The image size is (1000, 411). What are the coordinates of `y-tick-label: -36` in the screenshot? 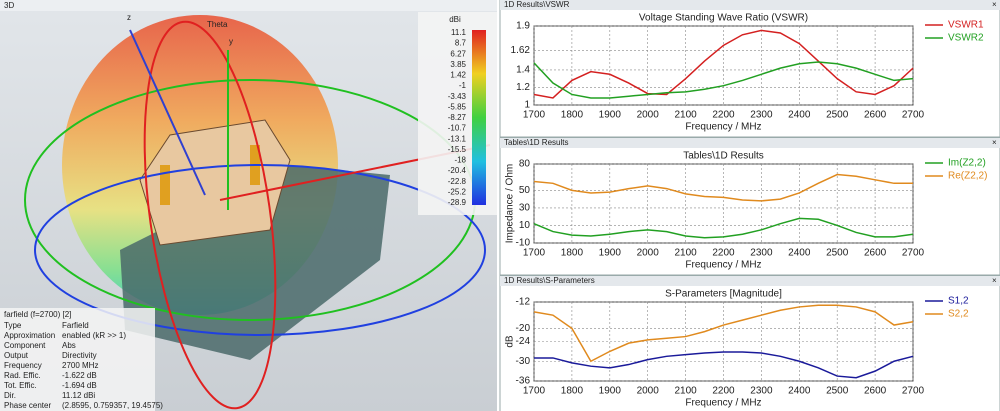 It's located at (523, 381).